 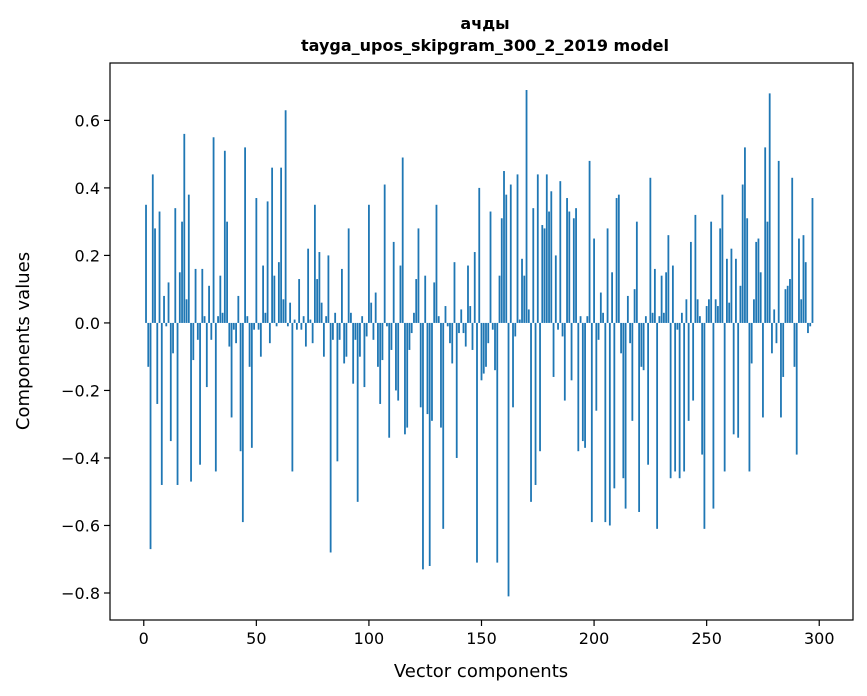 I want to click on y-tick-label: 0.0, so click(x=87, y=323).